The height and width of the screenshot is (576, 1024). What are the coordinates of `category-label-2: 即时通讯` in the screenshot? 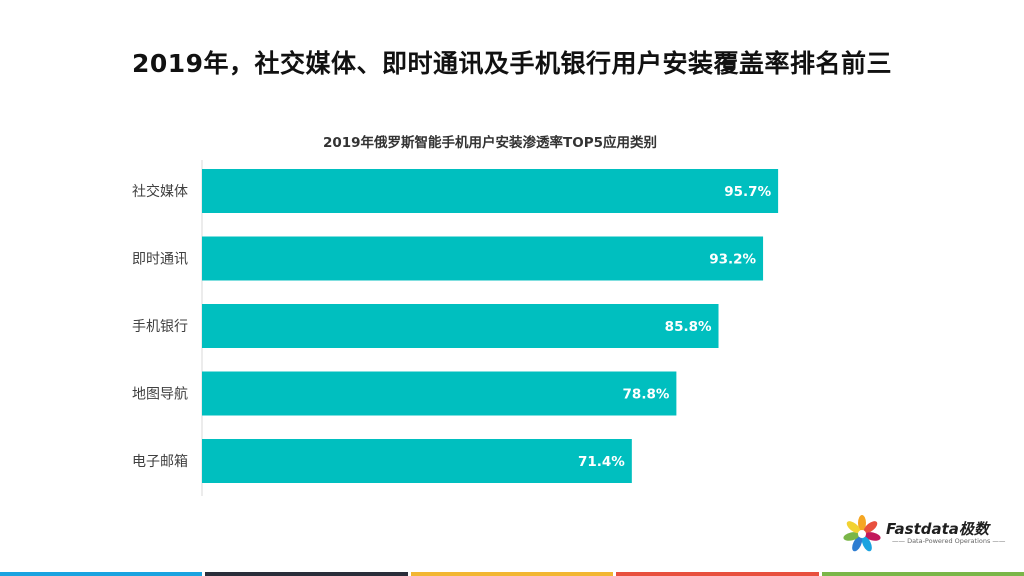 It's located at (160, 260).